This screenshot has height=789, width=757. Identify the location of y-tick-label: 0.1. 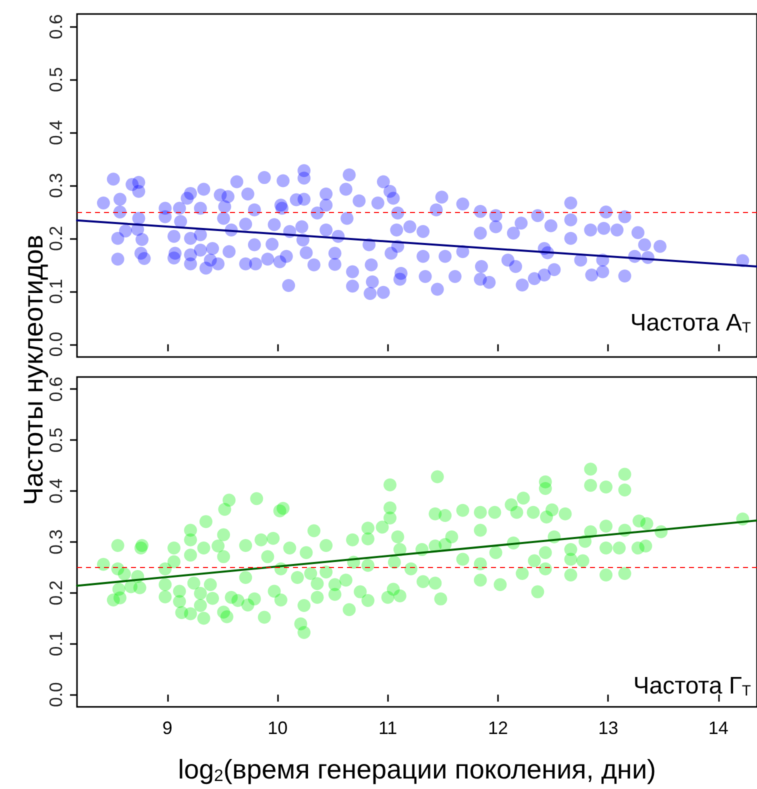
(56, 643).